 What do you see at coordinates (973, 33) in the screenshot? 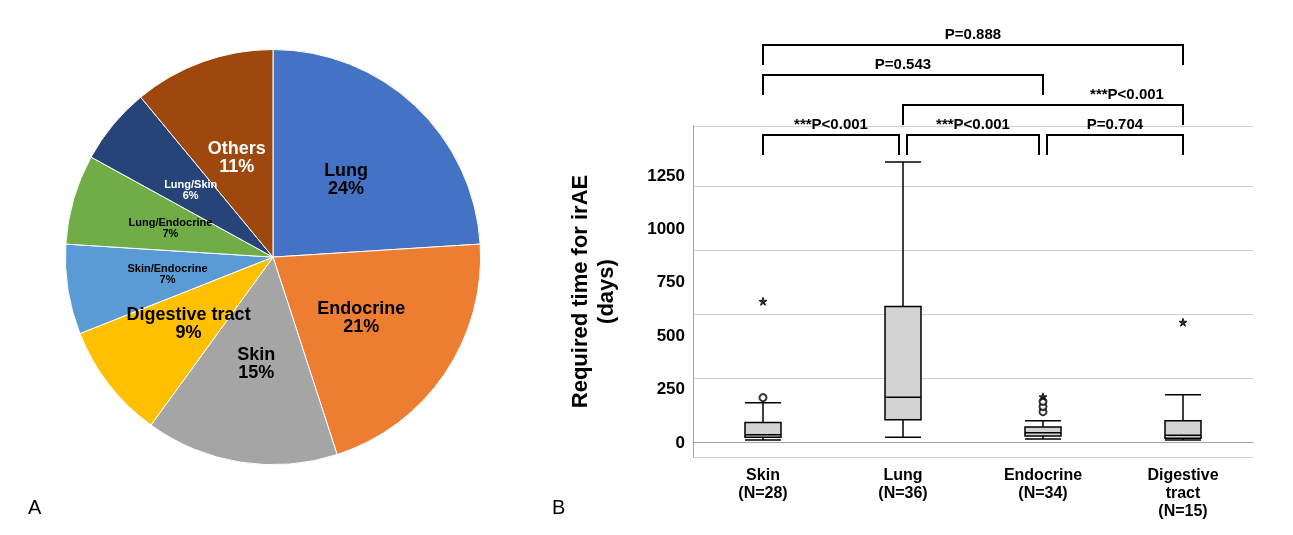
I see `text: P=0.888` at bounding box center [973, 33].